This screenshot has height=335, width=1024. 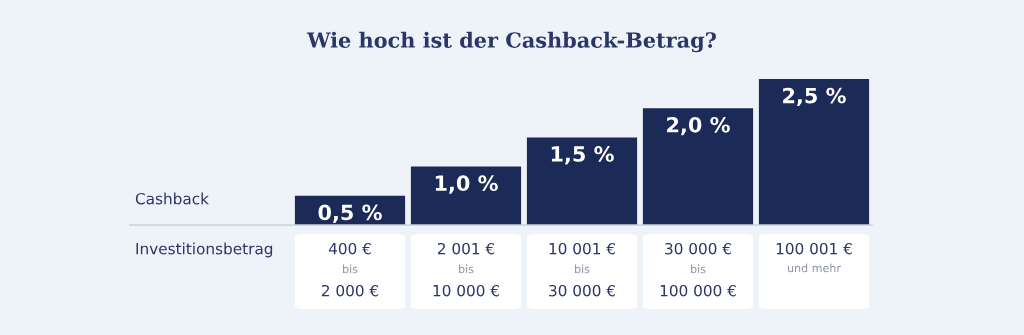 I want to click on text: Investitionsbetrag, so click(x=204, y=250).